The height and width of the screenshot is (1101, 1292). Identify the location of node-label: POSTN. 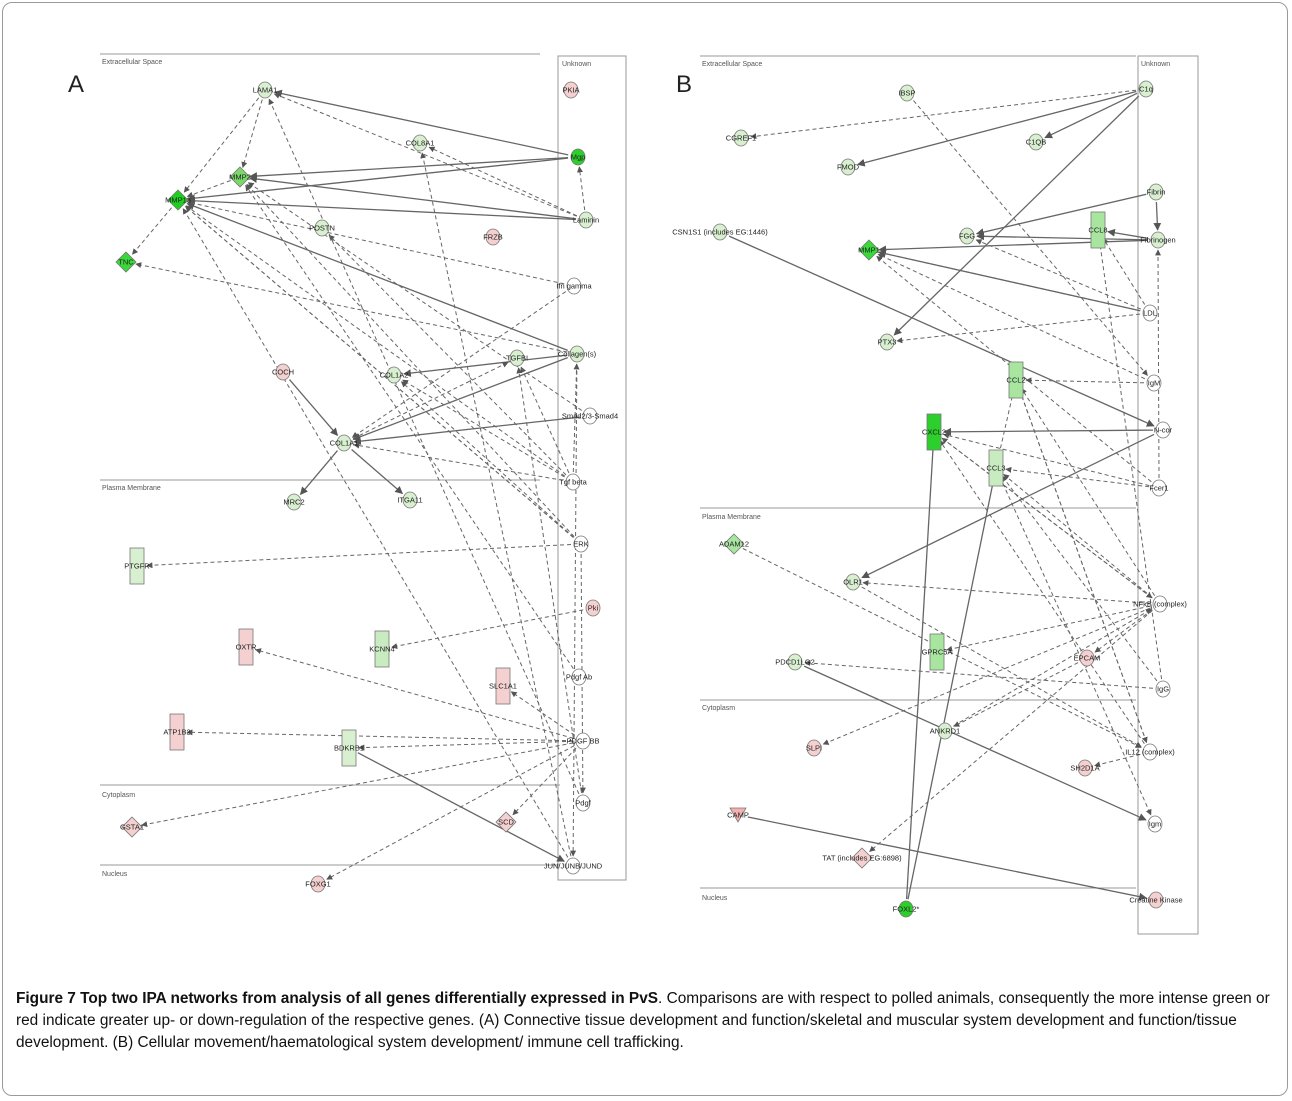
(322, 228).